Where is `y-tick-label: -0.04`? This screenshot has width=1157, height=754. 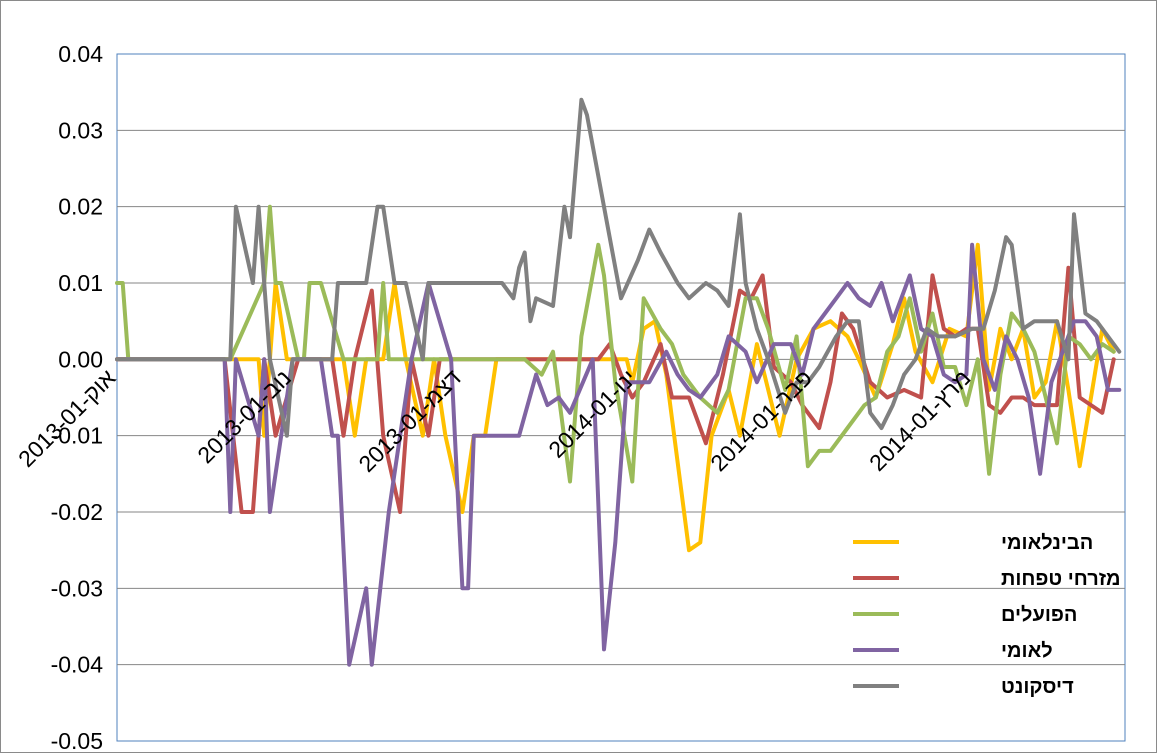
y-tick-label: -0.04 is located at coordinates (77, 665).